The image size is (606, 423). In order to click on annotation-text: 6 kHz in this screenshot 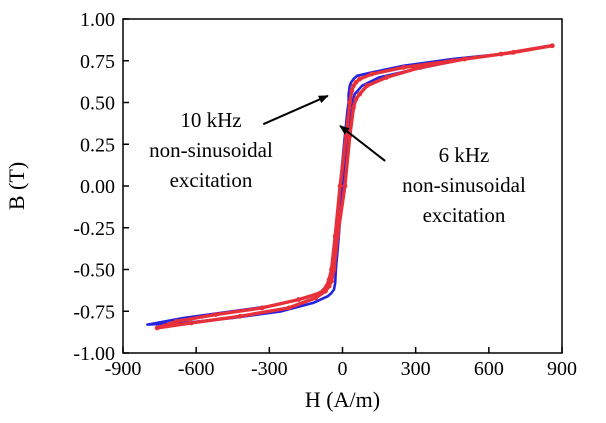, I will do `click(464, 155)`.